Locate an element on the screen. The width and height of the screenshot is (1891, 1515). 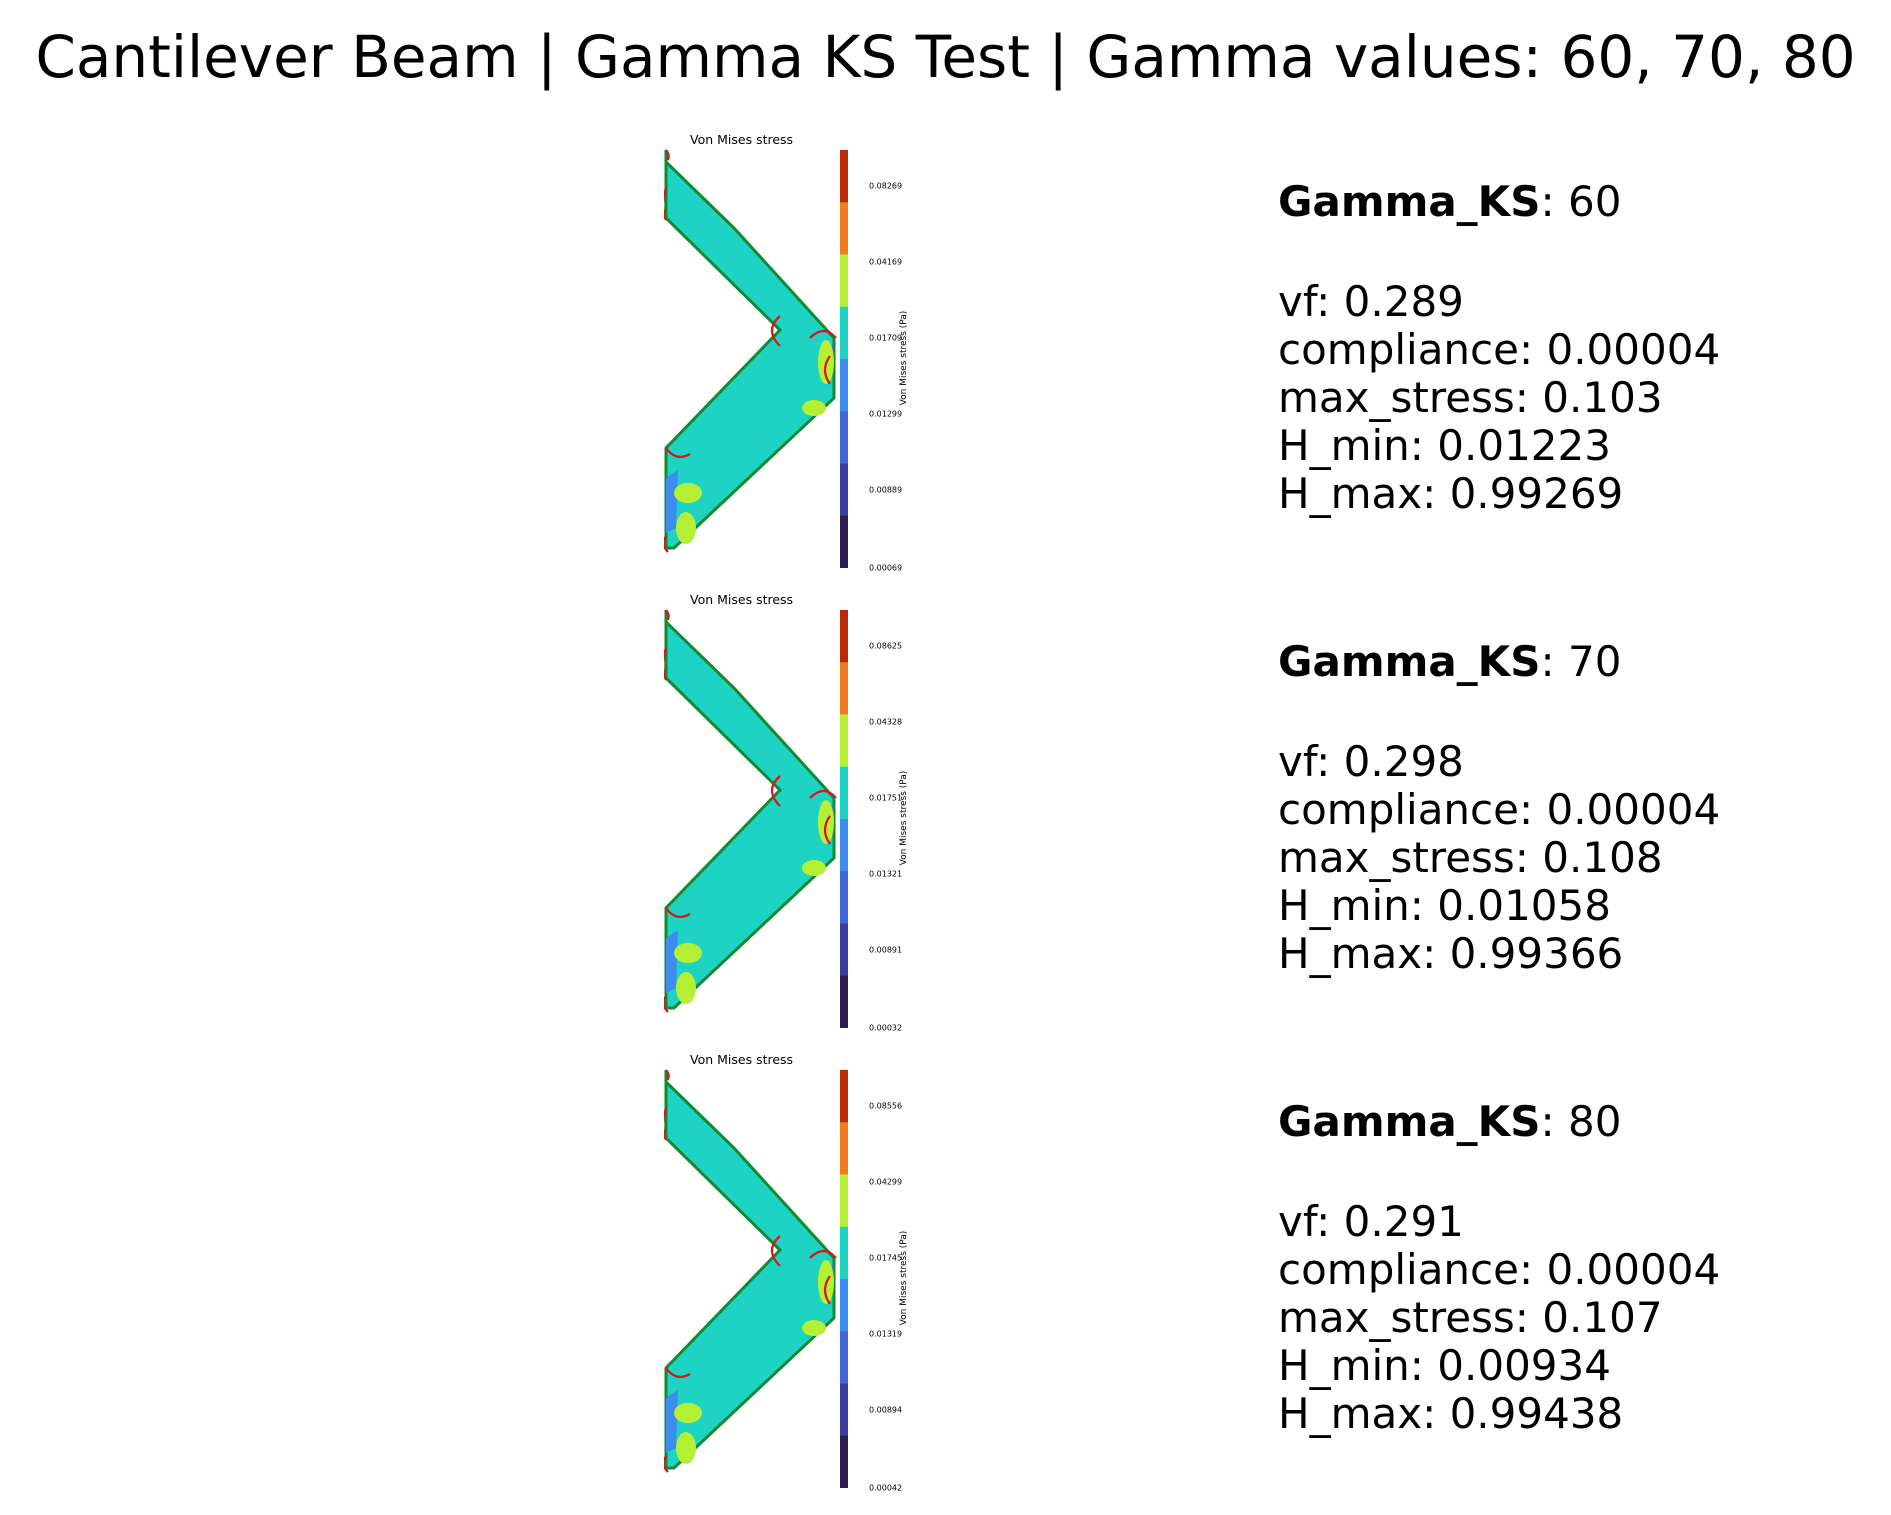
gamma-heading: Gamma_KS: 60 is located at coordinates (1499, 202).